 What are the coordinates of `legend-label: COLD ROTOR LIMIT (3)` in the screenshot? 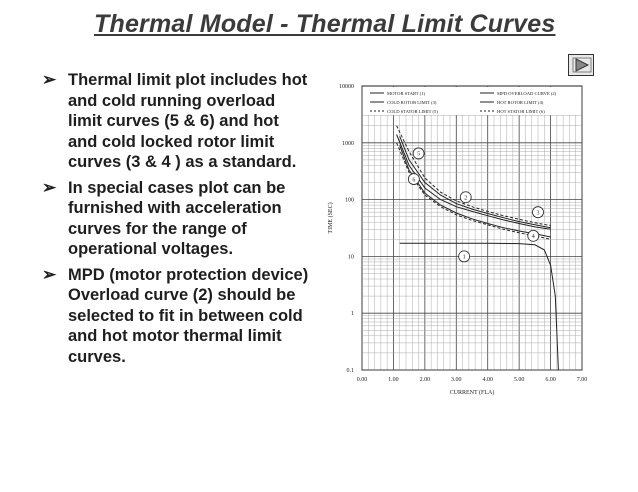 It's located at (412, 102).